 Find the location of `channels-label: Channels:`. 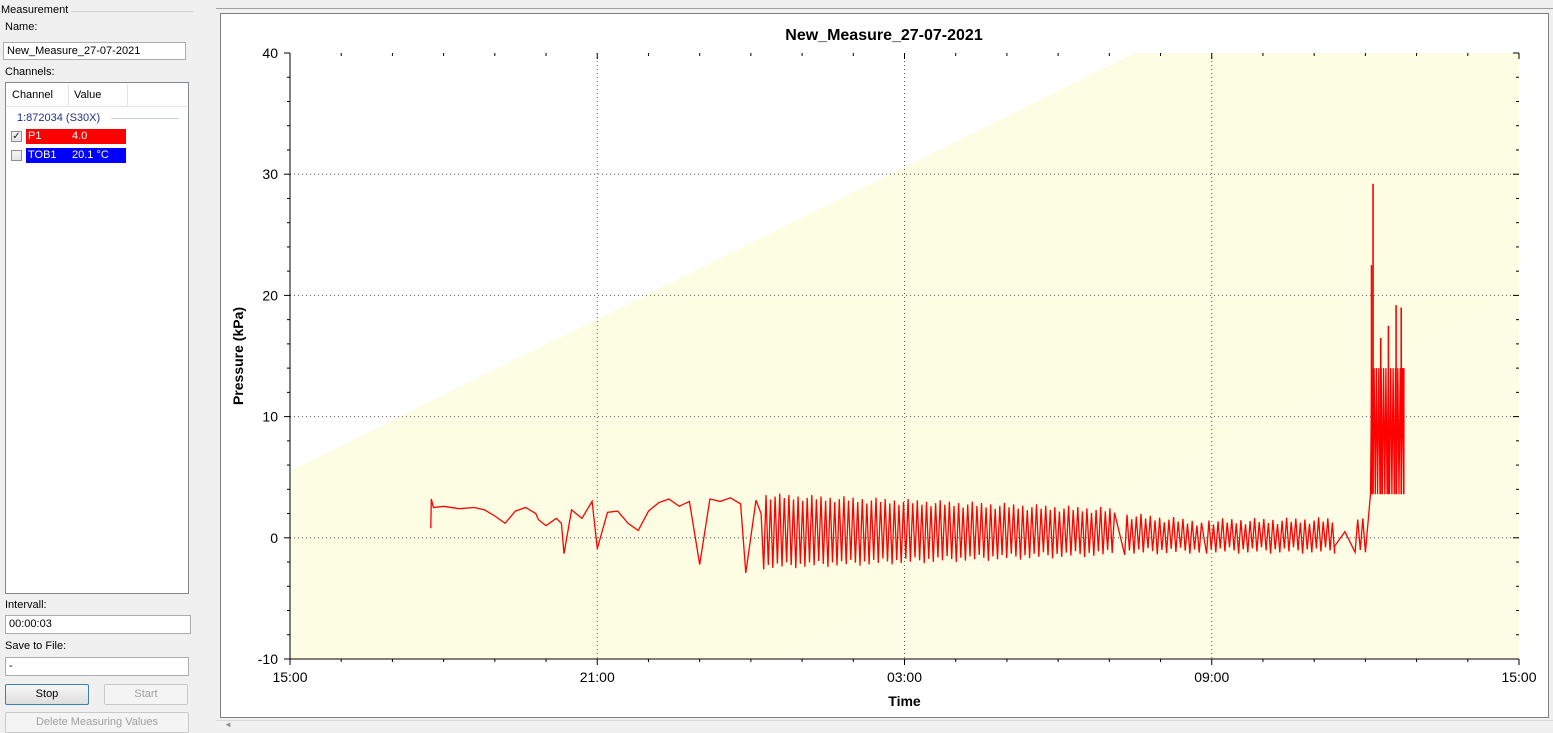

channels-label: Channels: is located at coordinates (30, 72).